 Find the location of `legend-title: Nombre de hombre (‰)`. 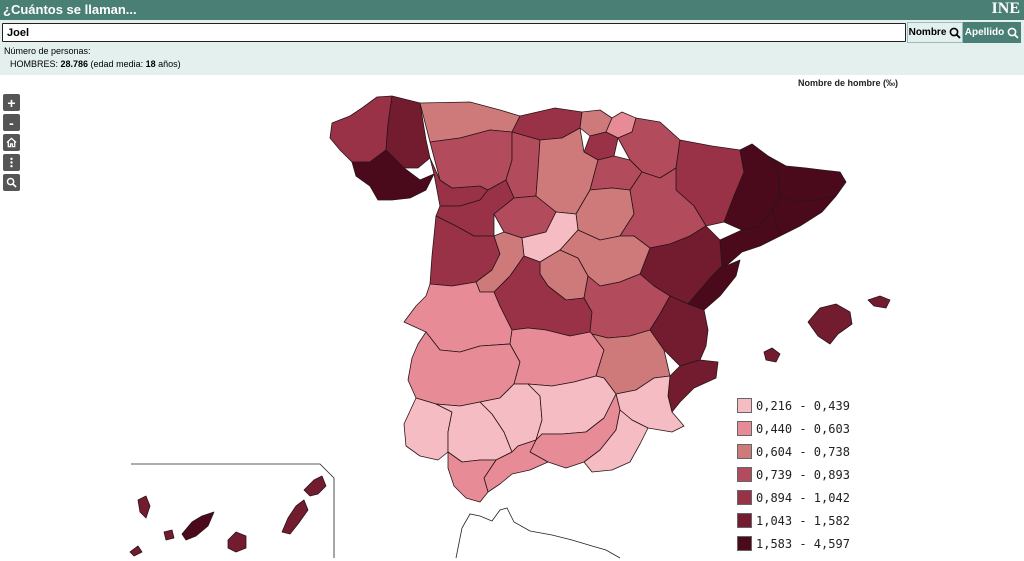

legend-title: Nombre de hombre (‰) is located at coordinates (847, 83).